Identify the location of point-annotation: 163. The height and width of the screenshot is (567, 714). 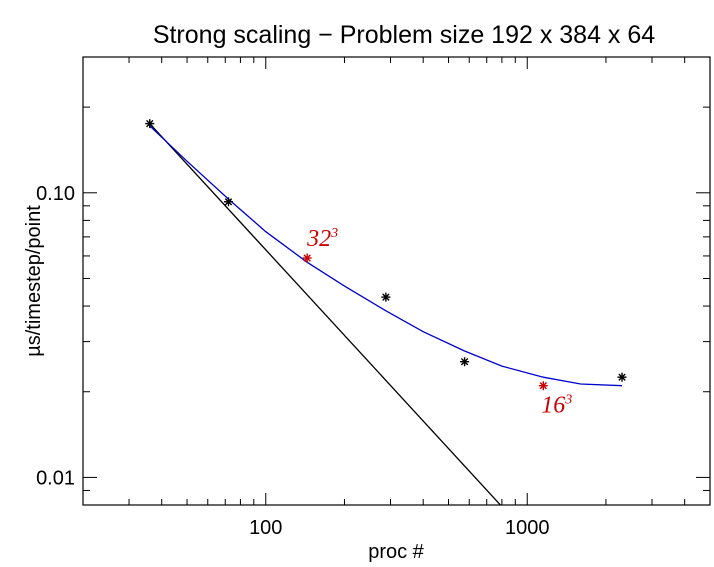
(556, 406).